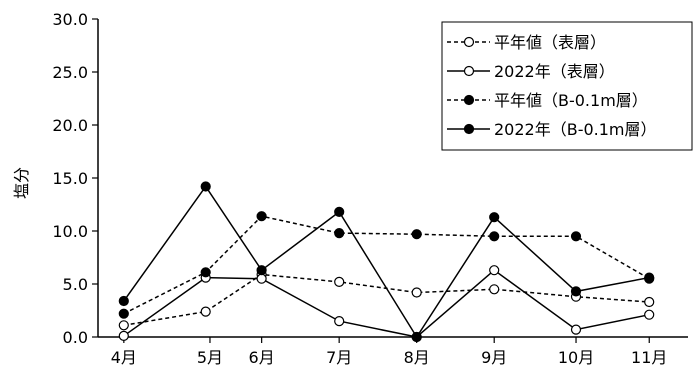 This screenshot has width=700, height=382. I want to click on x-axis: 4月 5月 6月 7月 8月 9月 10月 11月, so click(389, 352).